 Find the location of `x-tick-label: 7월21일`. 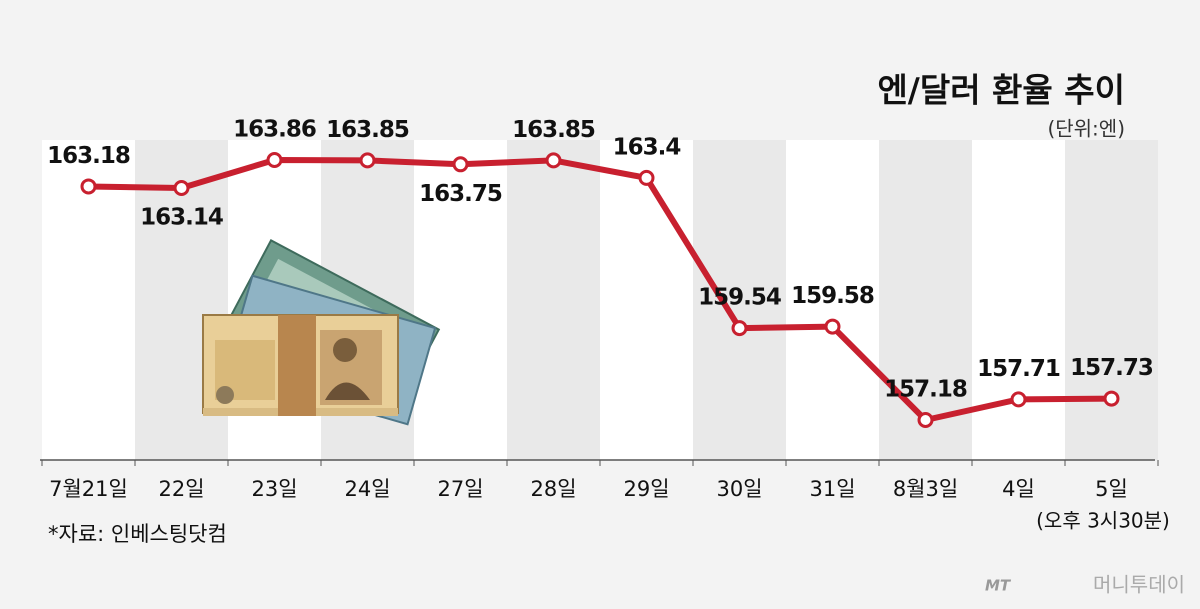

x-tick-label: 7월21일 is located at coordinates (88, 489).